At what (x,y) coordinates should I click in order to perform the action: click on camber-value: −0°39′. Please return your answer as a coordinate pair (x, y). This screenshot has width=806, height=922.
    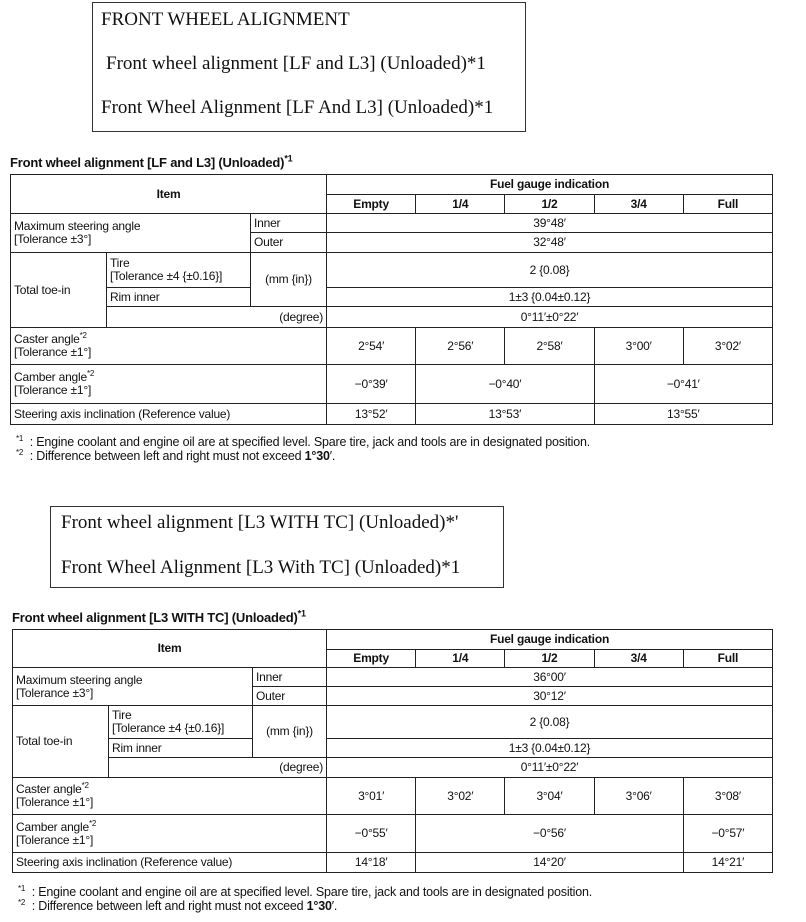
    Looking at the image, I should click on (371, 384).